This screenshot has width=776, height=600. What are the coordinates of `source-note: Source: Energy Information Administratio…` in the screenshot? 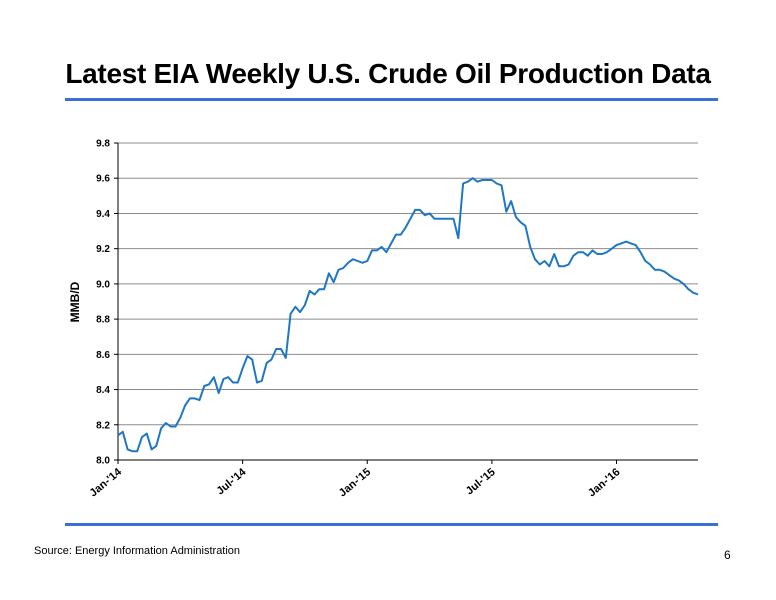 It's located at (137, 551).